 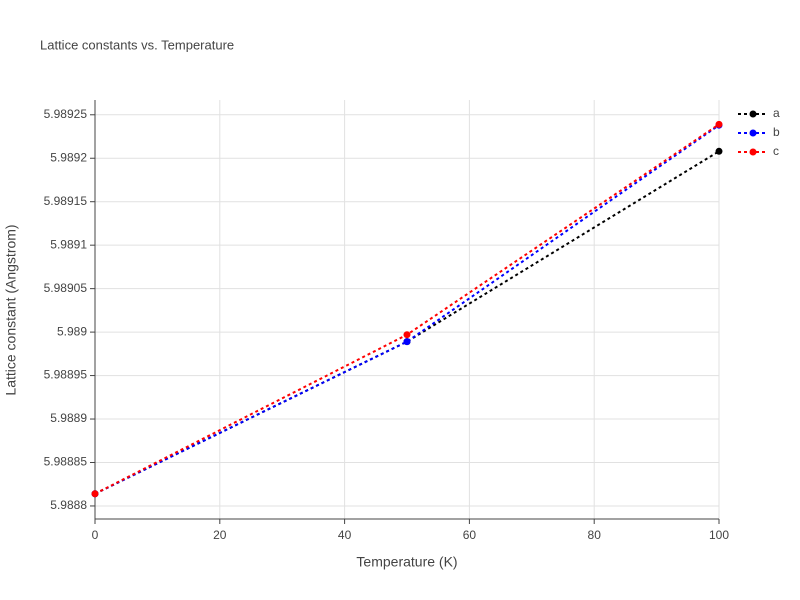 I want to click on y-tick-label: 5.9889, so click(x=68, y=418).